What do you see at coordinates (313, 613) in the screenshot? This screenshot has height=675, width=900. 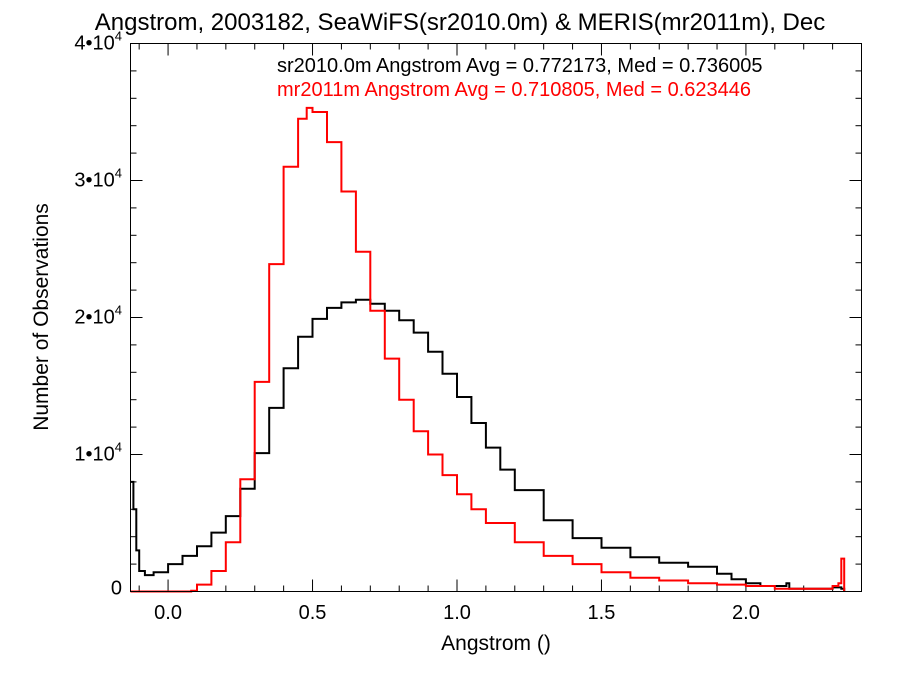 I see `x-tick-label: 0.5` at bounding box center [313, 613].